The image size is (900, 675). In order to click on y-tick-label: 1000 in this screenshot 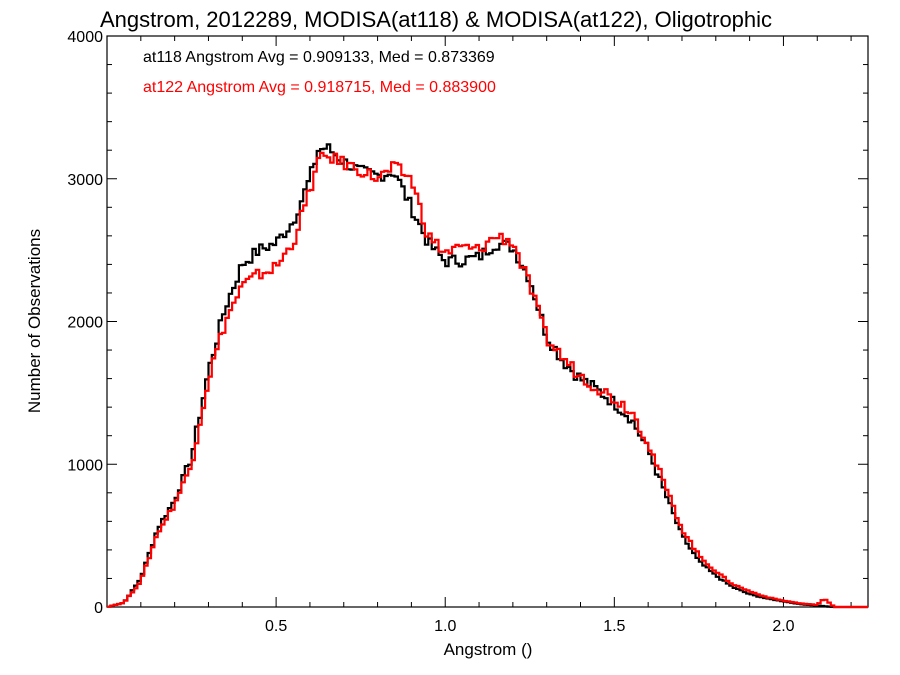, I will do `click(85, 465)`.